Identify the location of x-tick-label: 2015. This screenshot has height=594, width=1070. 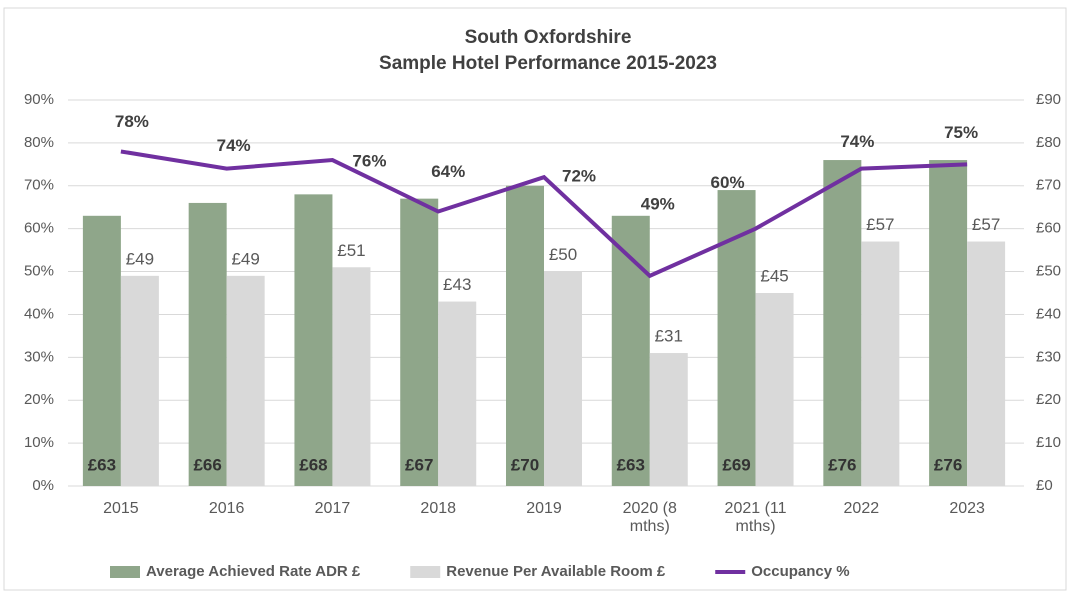
(121, 508).